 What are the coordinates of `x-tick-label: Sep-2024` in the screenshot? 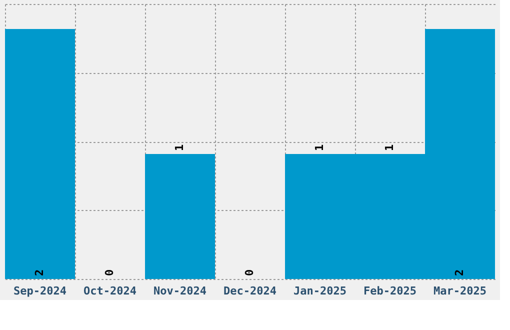 It's located at (40, 291).